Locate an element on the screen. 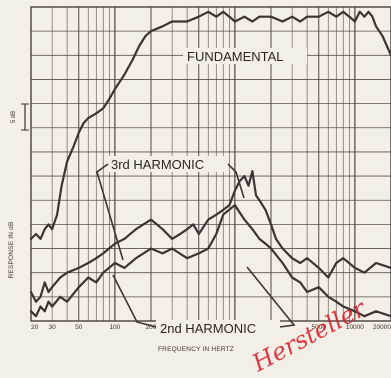  x-axis-title: FREQUENCY IN HERTZ is located at coordinates (196, 349).